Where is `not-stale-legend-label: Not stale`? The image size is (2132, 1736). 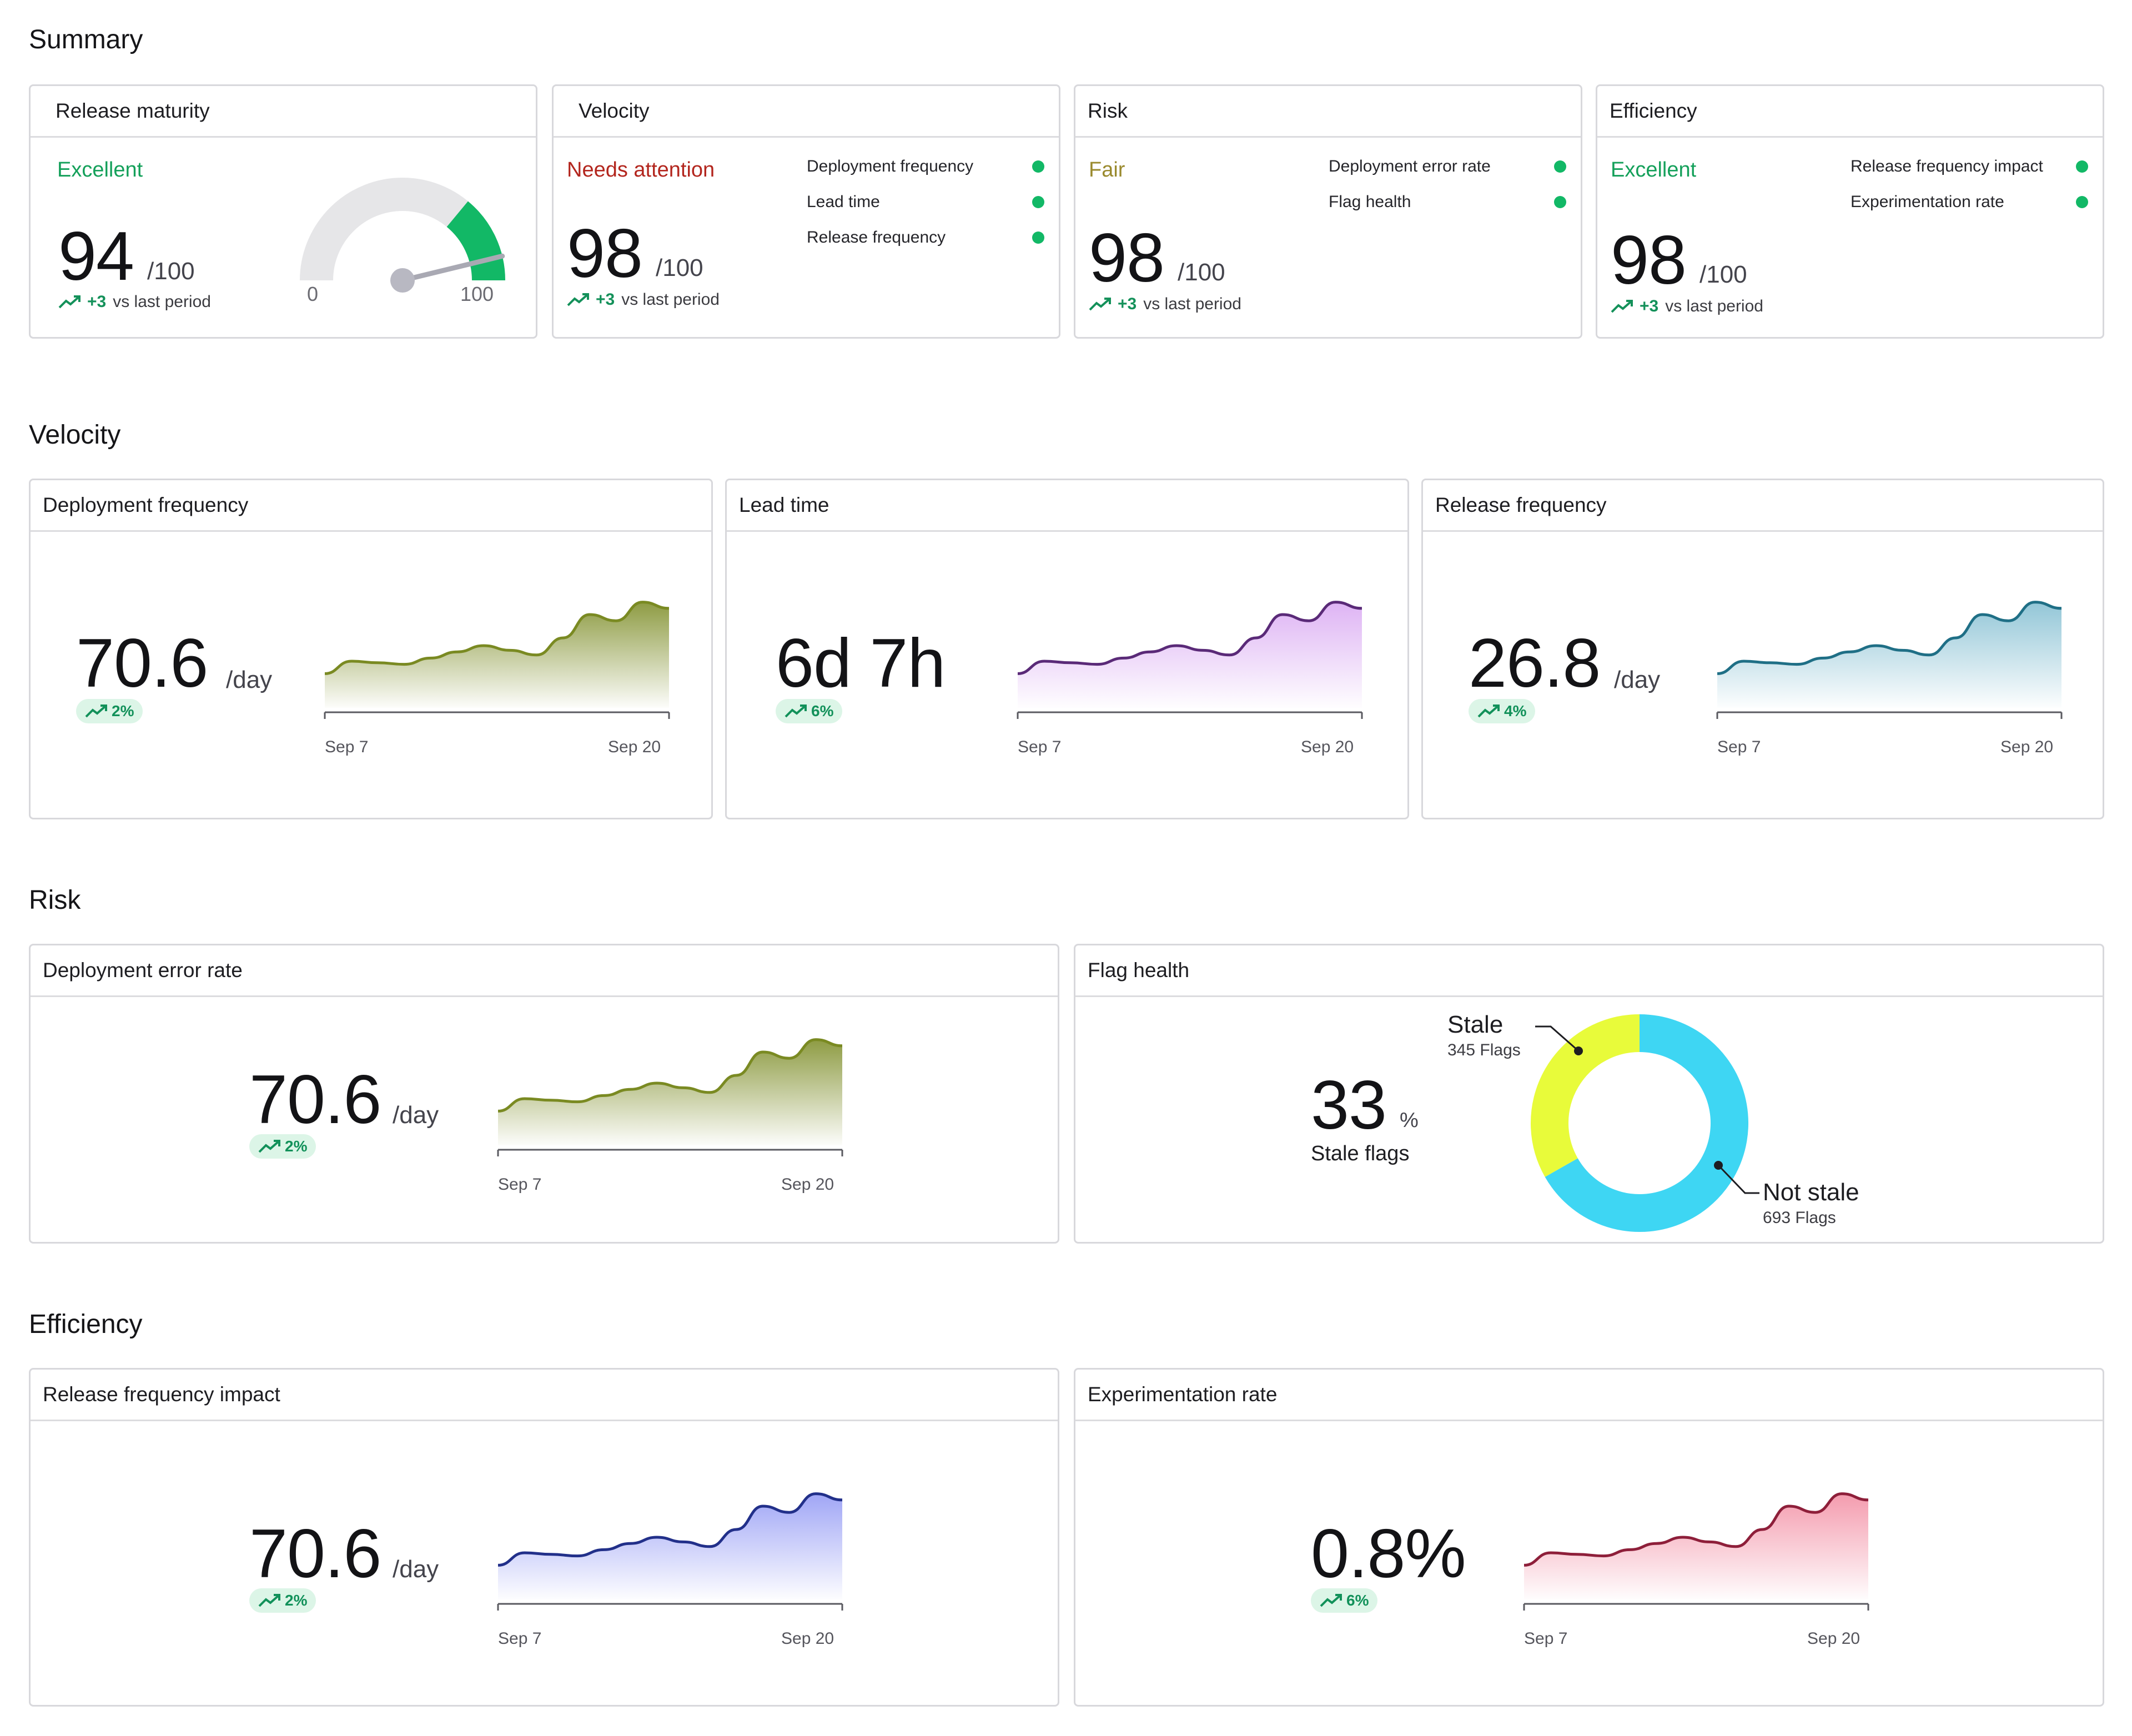 not-stale-legend-label: Not stale is located at coordinates (1811, 1192).